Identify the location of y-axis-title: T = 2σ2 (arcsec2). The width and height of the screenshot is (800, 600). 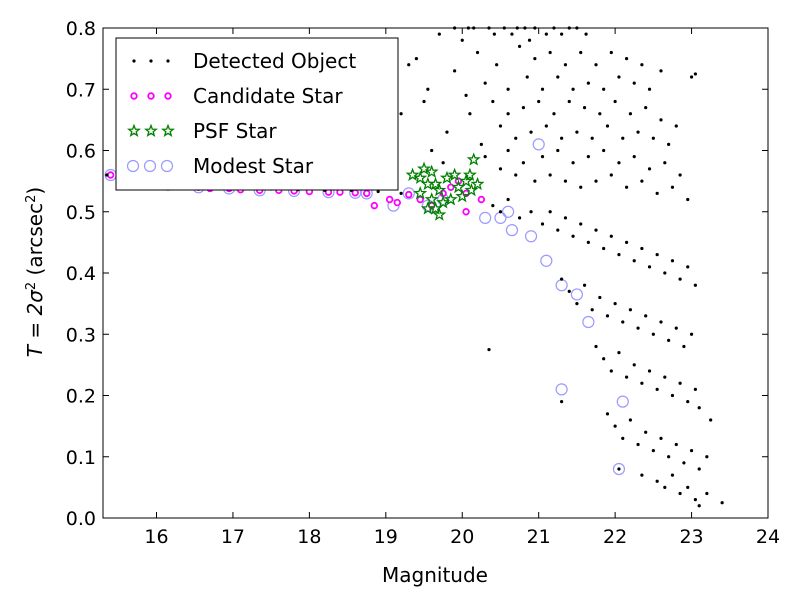
(35, 272).